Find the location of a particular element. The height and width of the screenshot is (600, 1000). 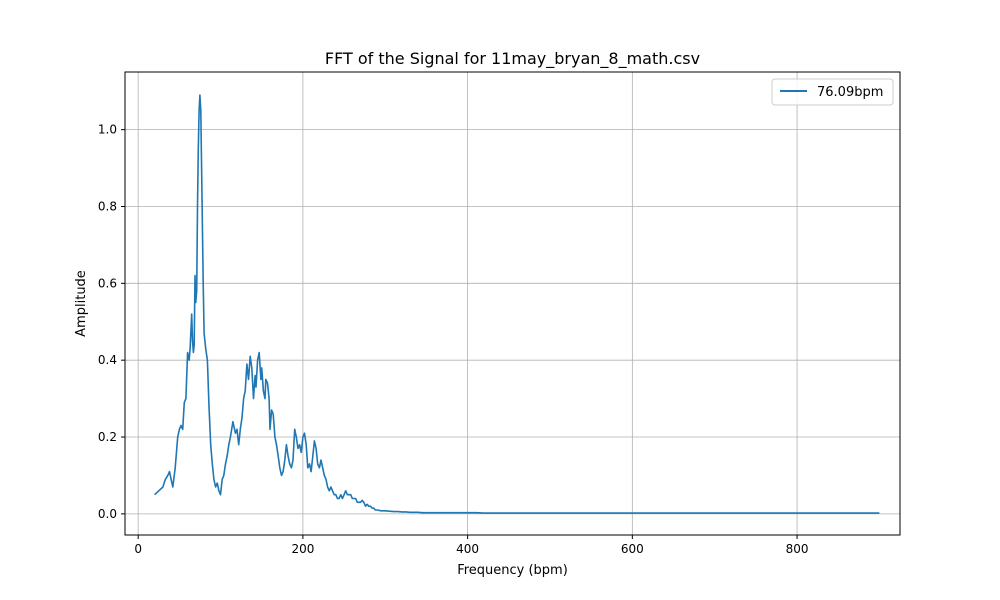

x-tick-label: 200 is located at coordinates (302, 549).